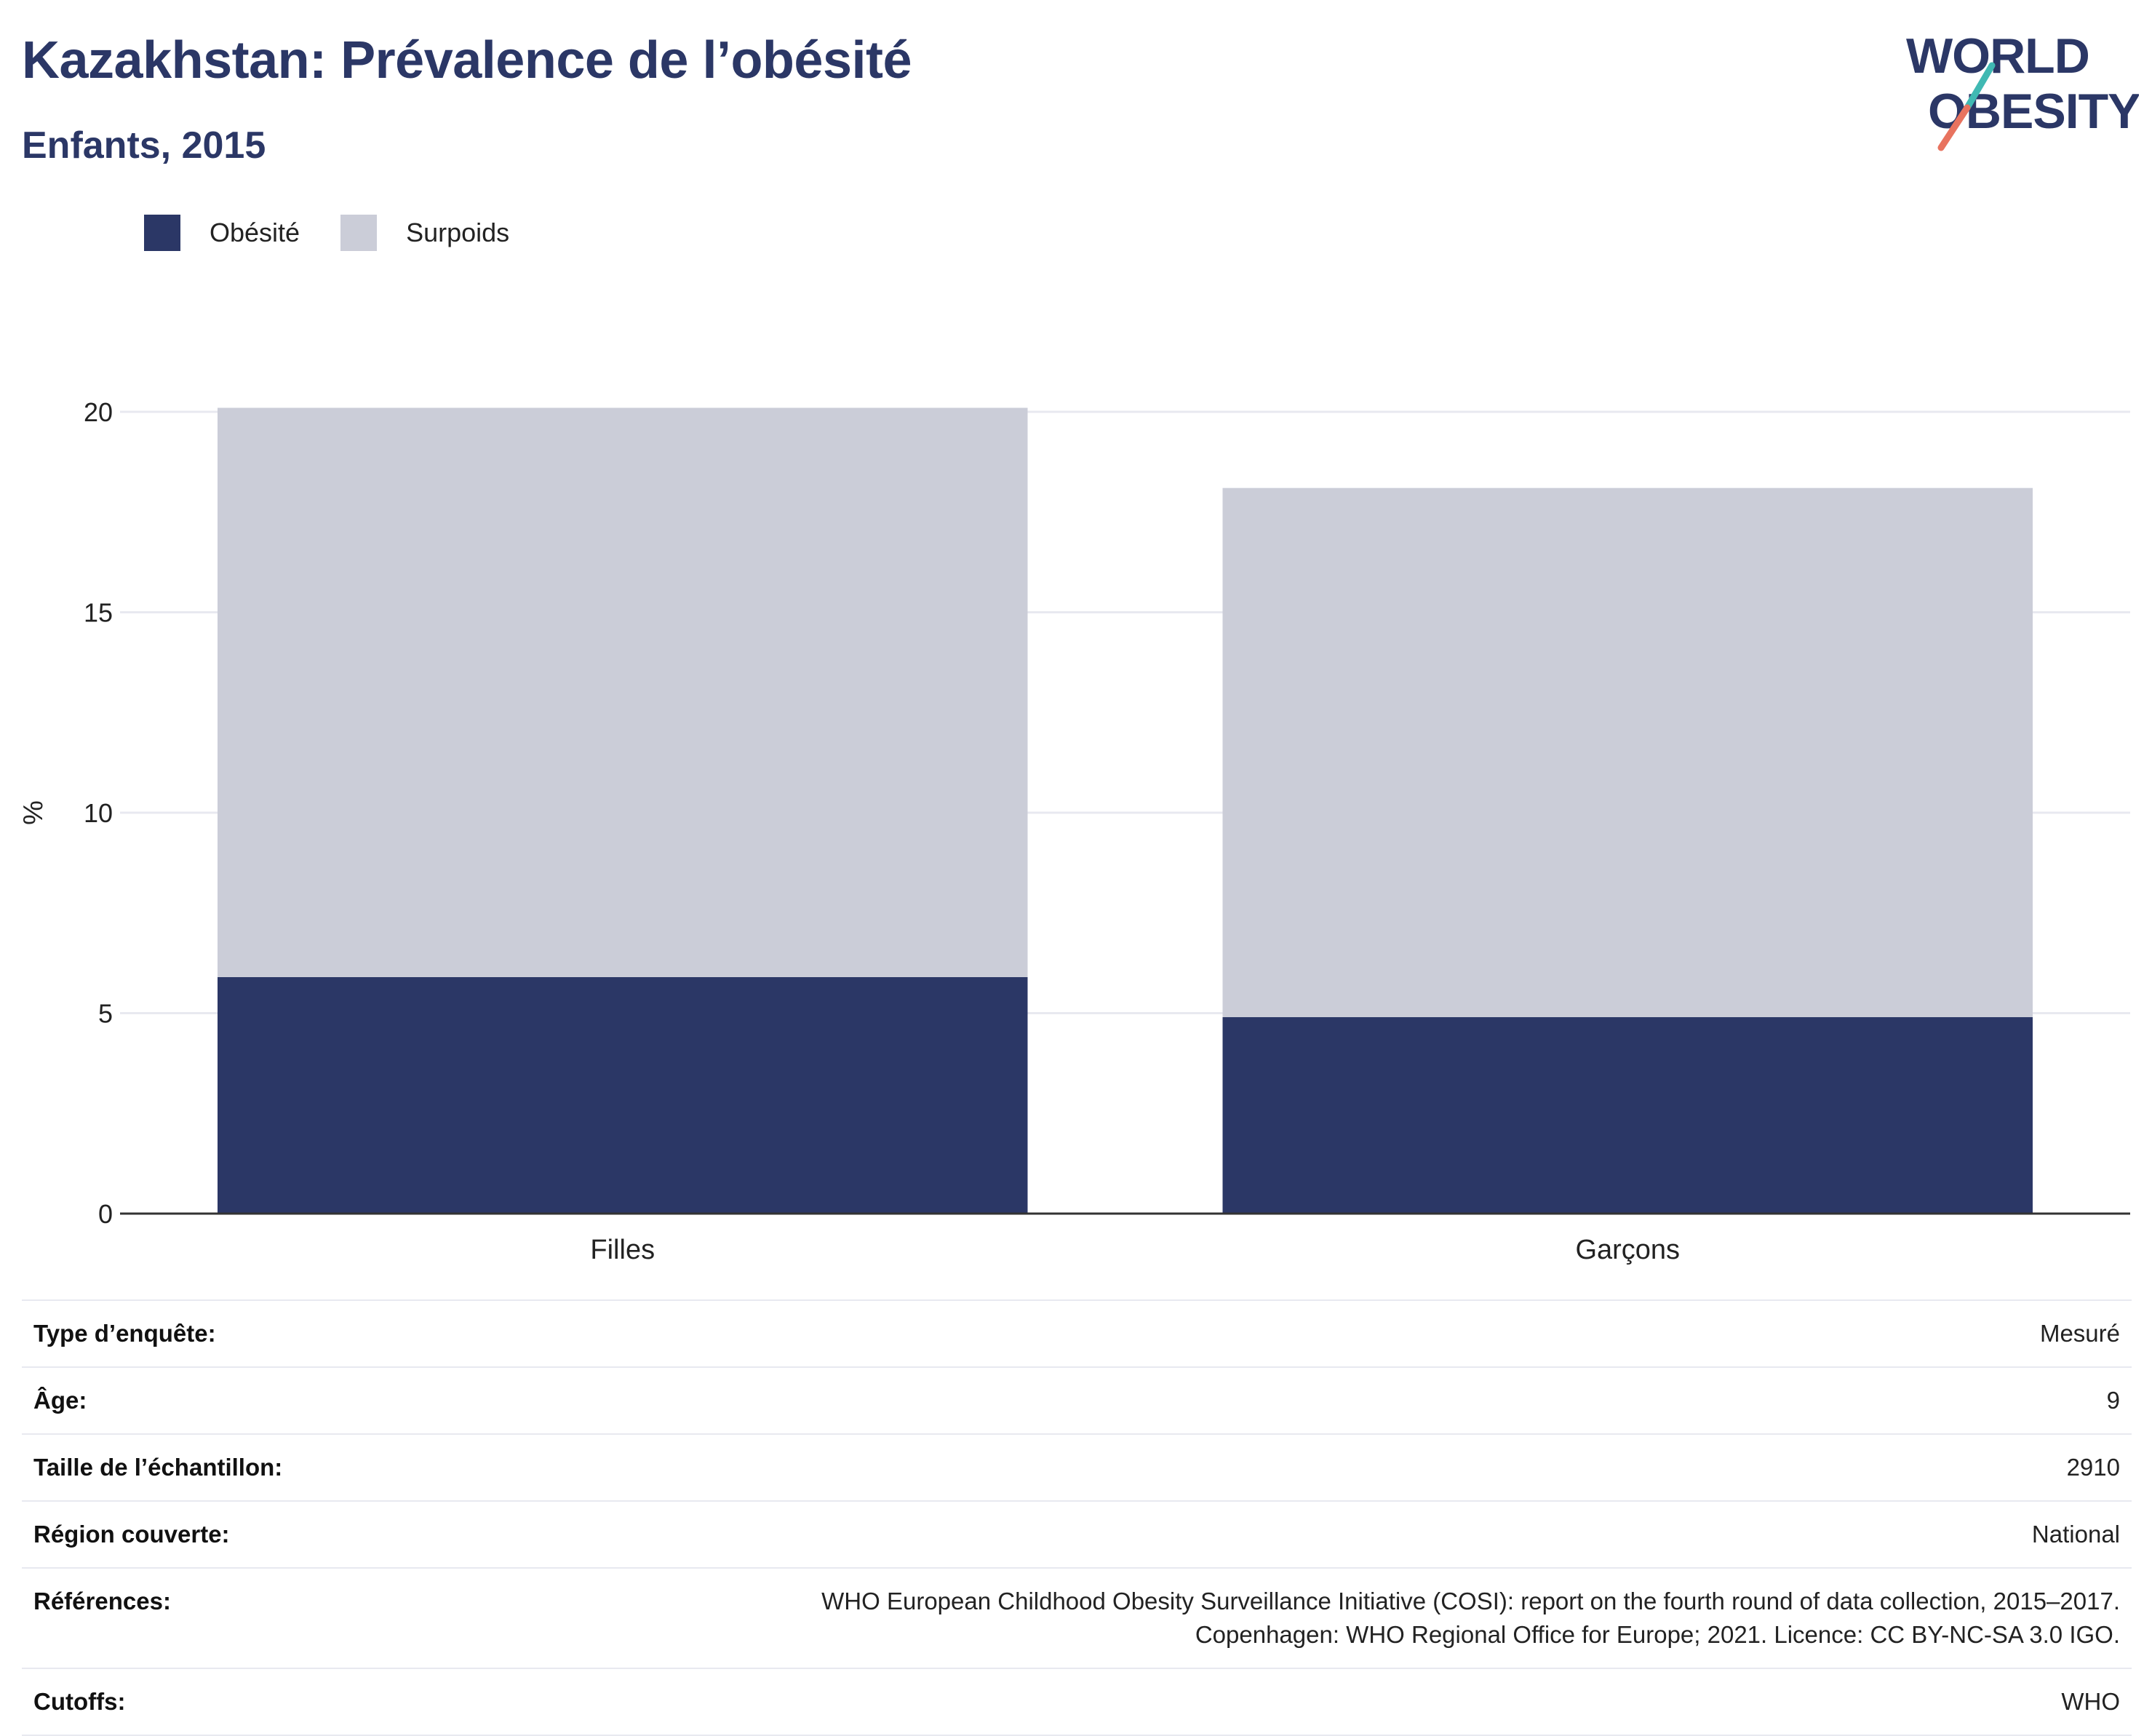  I want to click on world-obesity-logo: WORLD OBESITY, so click(2022, 89).